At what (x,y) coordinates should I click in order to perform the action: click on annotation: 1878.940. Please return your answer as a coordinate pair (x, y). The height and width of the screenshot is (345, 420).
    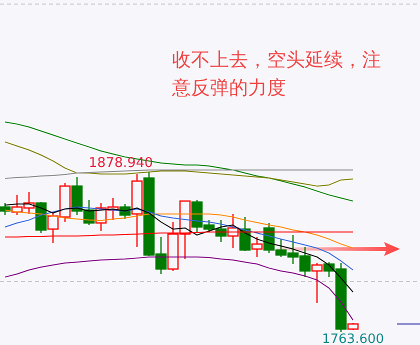
    Looking at the image, I should click on (120, 163).